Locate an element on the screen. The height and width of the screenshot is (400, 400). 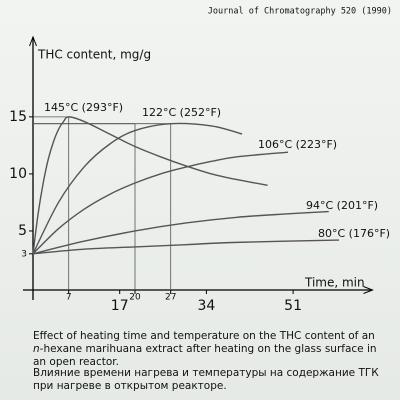
series-label: 106°C (223°F) is located at coordinates (297, 144).